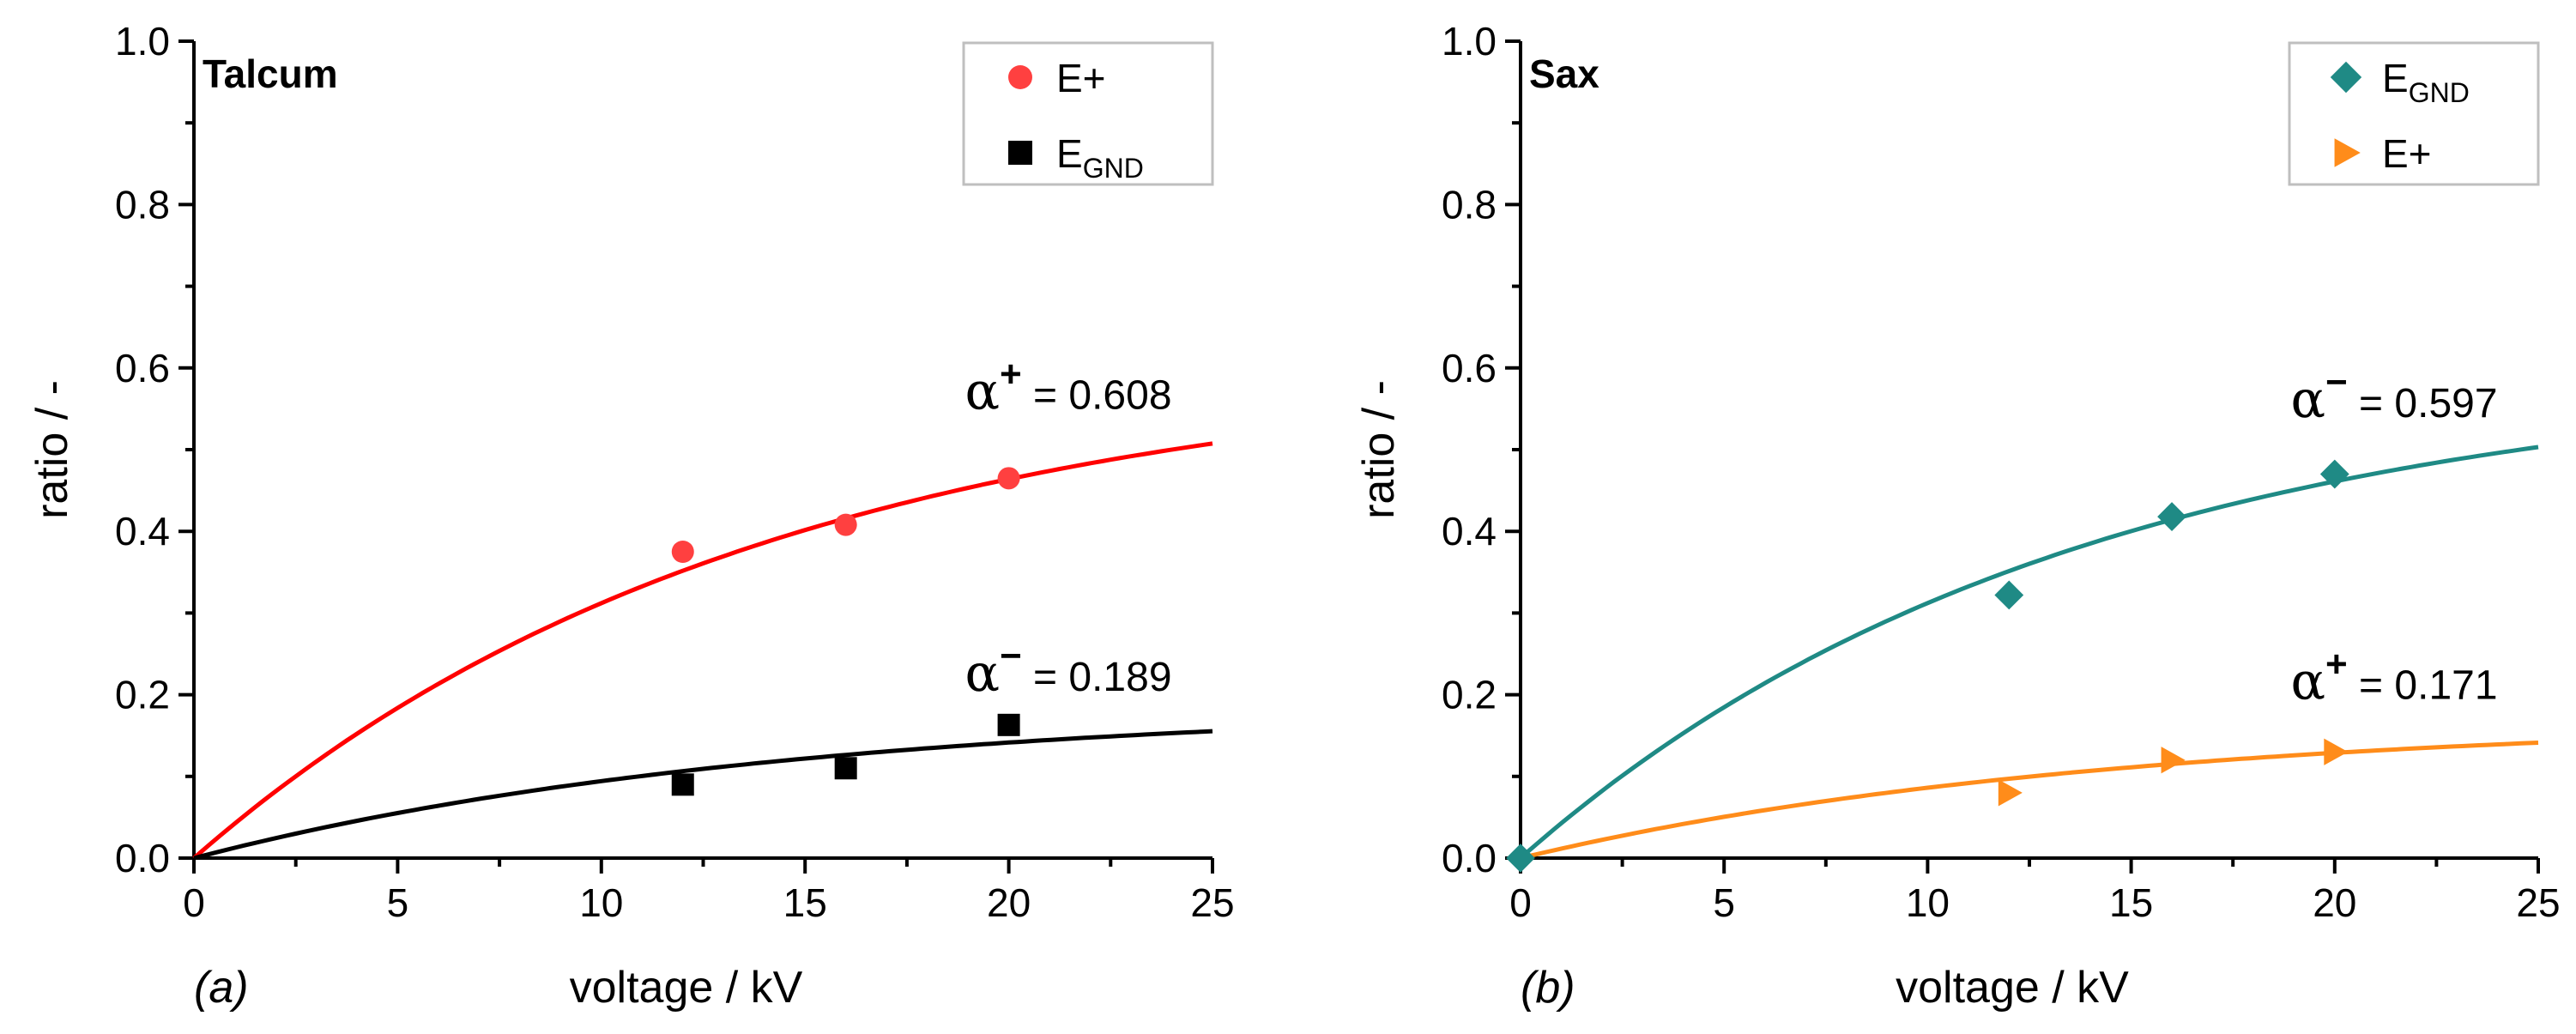 The image size is (2576, 1034). What do you see at coordinates (2423, 685) in the screenshot?
I see `annotation-value: = 0.171` at bounding box center [2423, 685].